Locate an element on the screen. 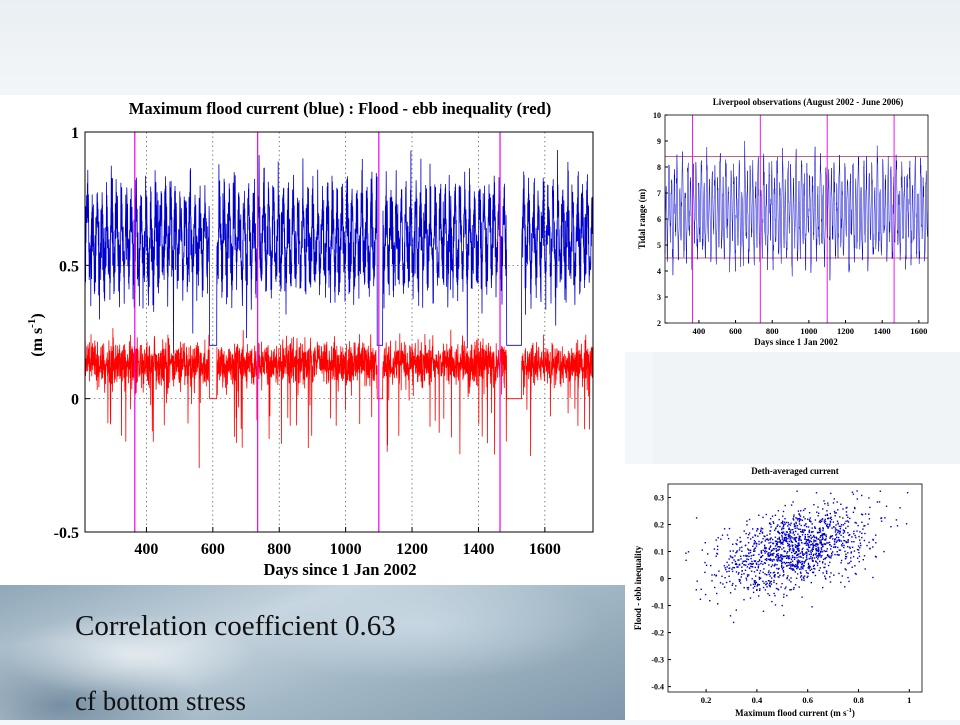 This screenshot has height=725, width=960. liverpool-chart-y-axis: 2 3 4 5 6 7 8 9 10 is located at coordinates (660, 219).